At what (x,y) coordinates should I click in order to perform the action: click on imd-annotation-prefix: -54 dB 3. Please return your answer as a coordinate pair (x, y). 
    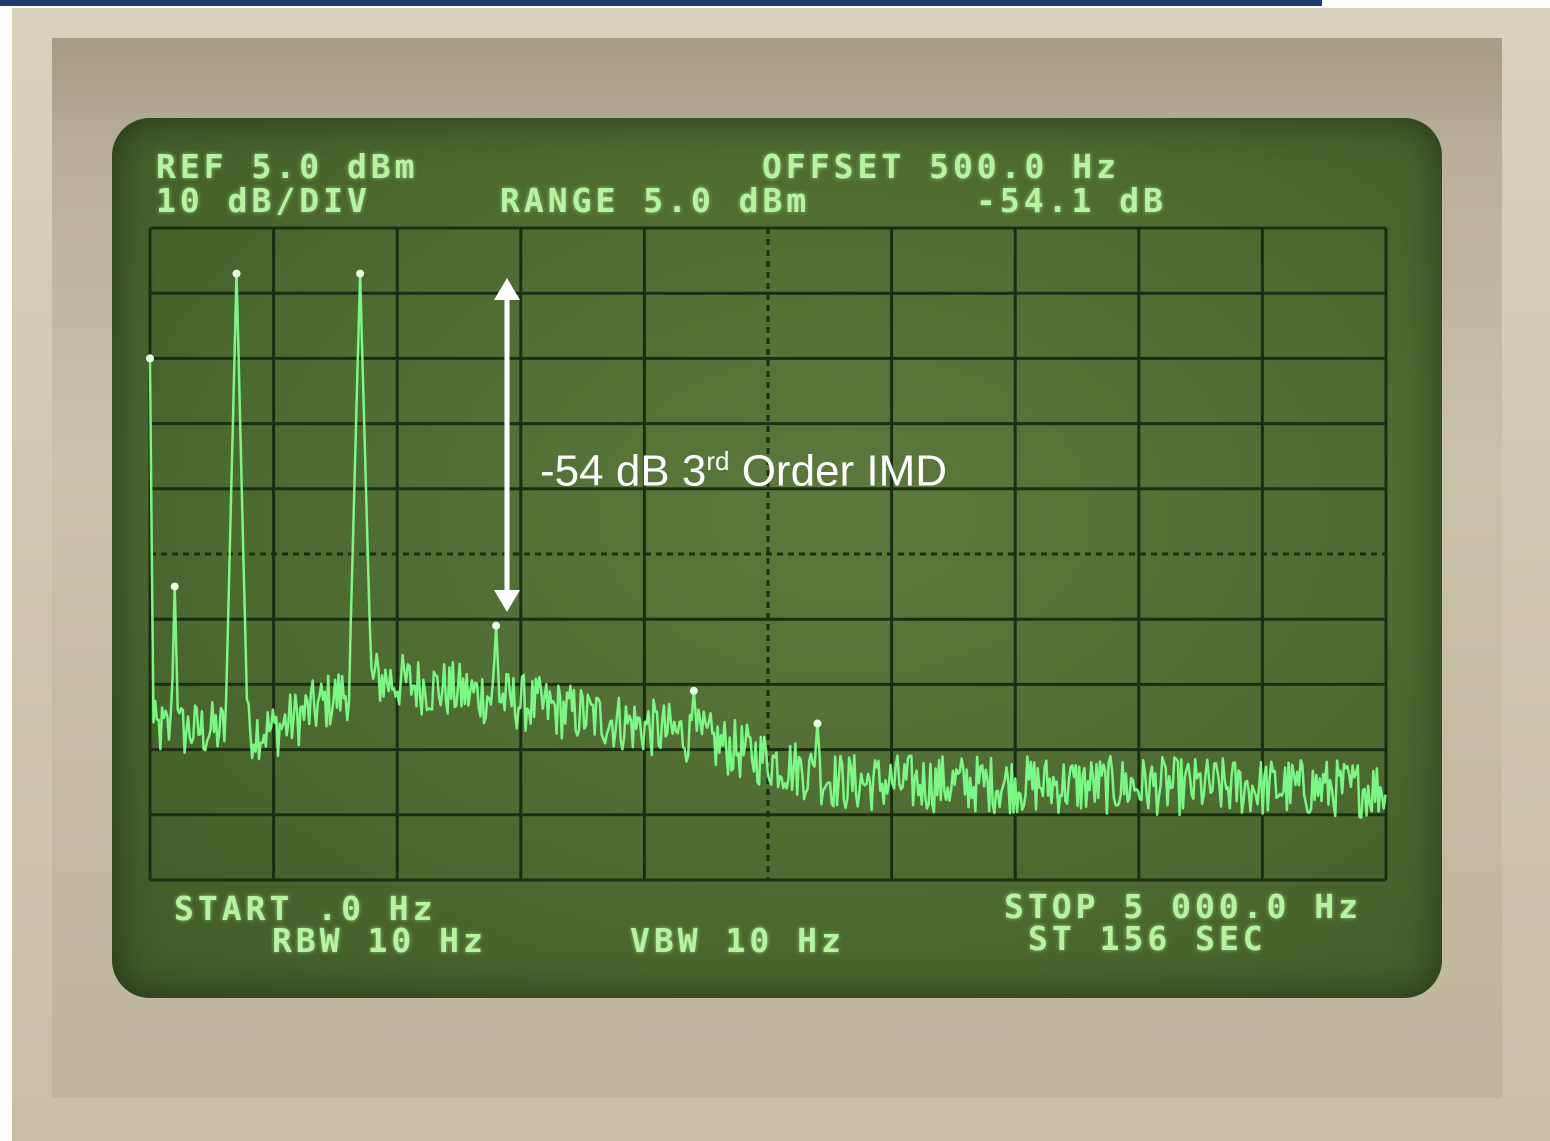
    Looking at the image, I should click on (623, 471).